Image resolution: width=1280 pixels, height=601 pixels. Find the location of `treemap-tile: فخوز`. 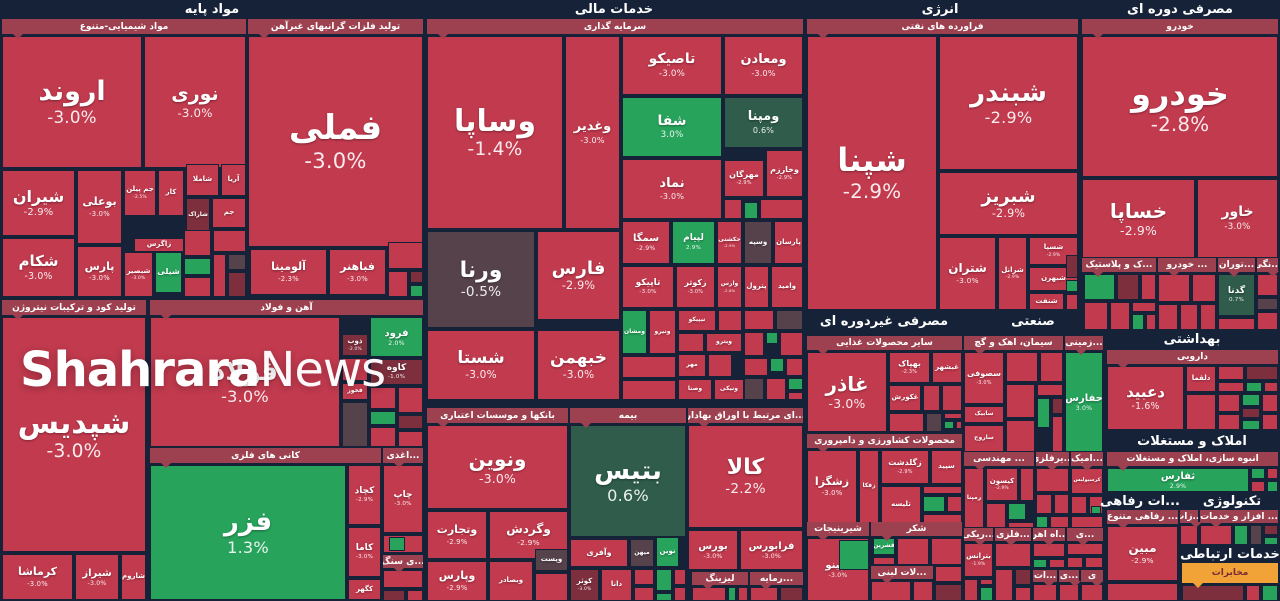

treemap-tile: فخوز is located at coordinates (355, 391).